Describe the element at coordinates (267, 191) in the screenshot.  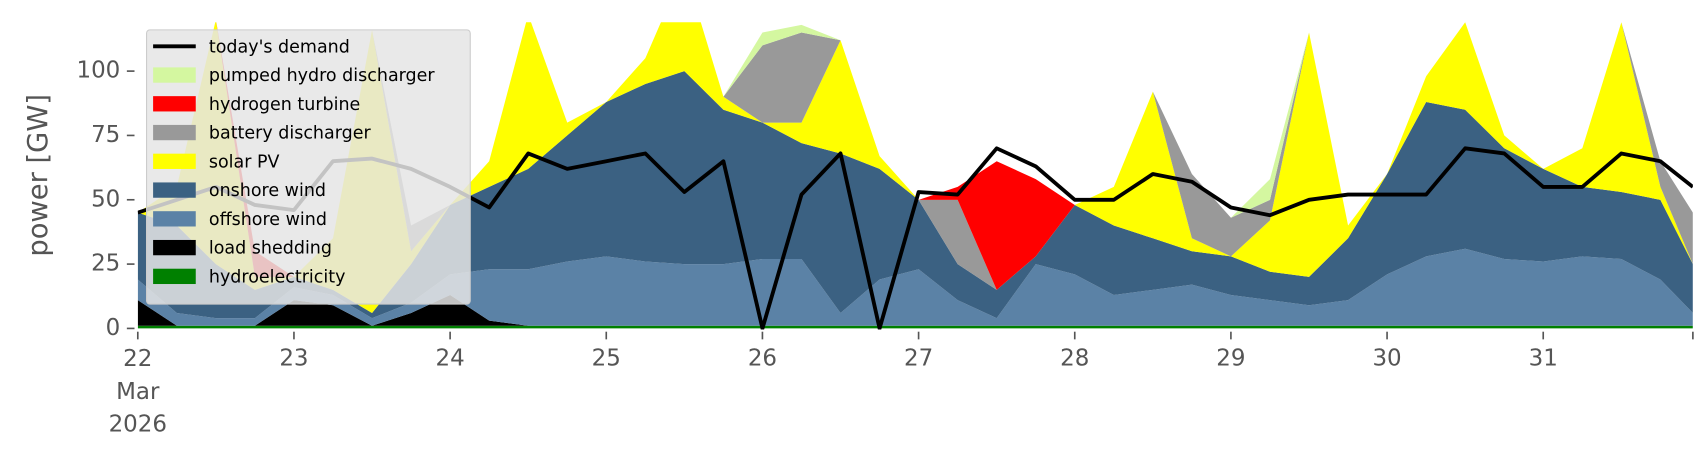
I see `legend-label: onshore wind` at that location.